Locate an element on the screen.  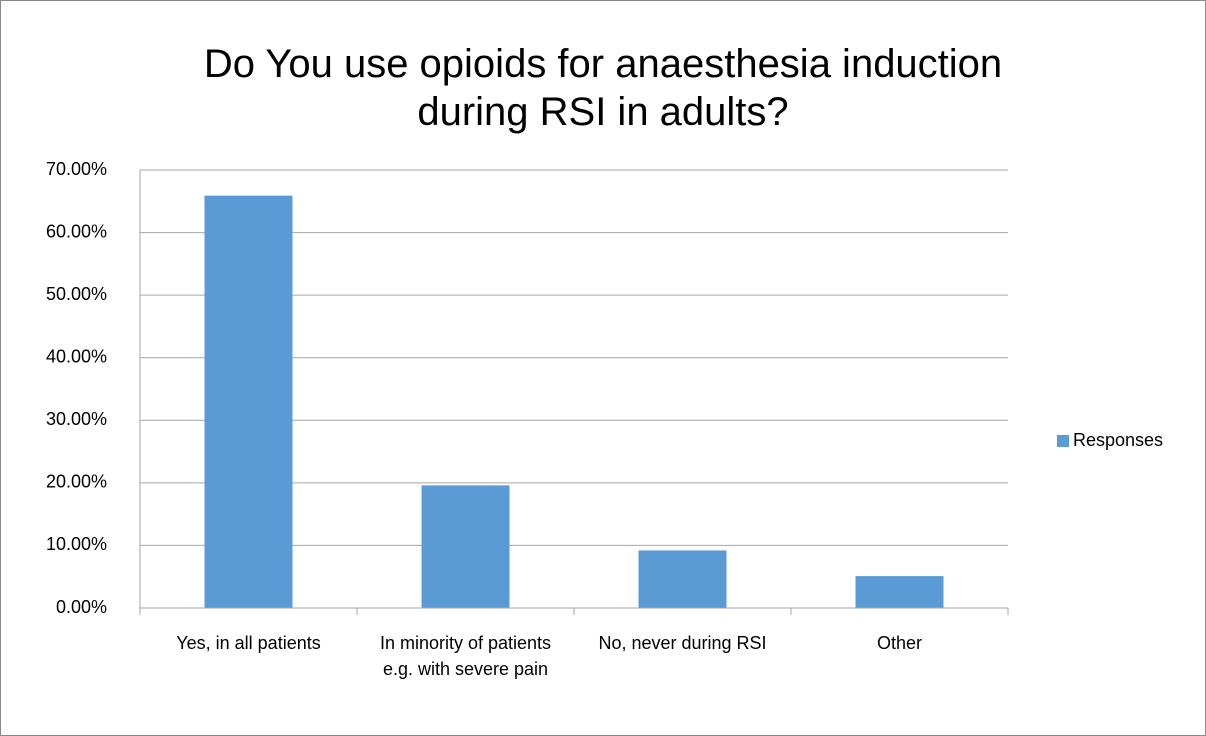
y-tick-label: 30.00% is located at coordinates (76, 419).